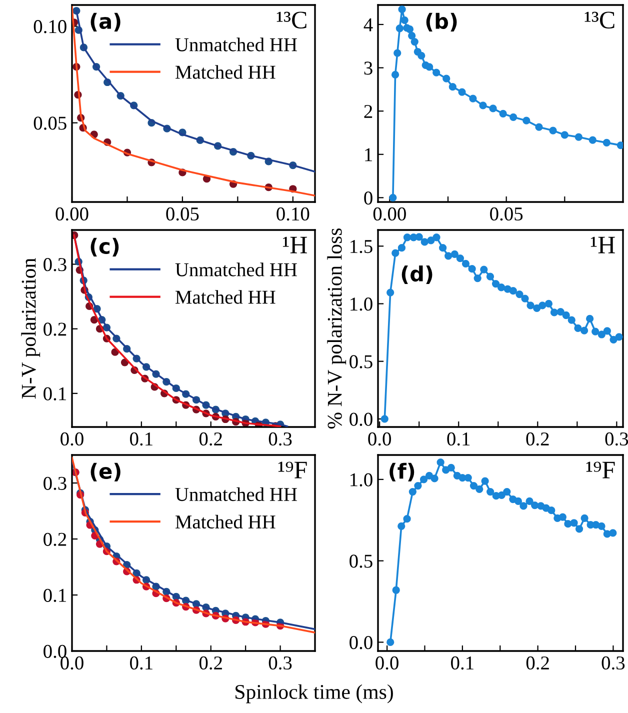 The height and width of the screenshot is (713, 628). What do you see at coordinates (613, 663) in the screenshot?
I see `x-tick-label: 0.3` at bounding box center [613, 663].